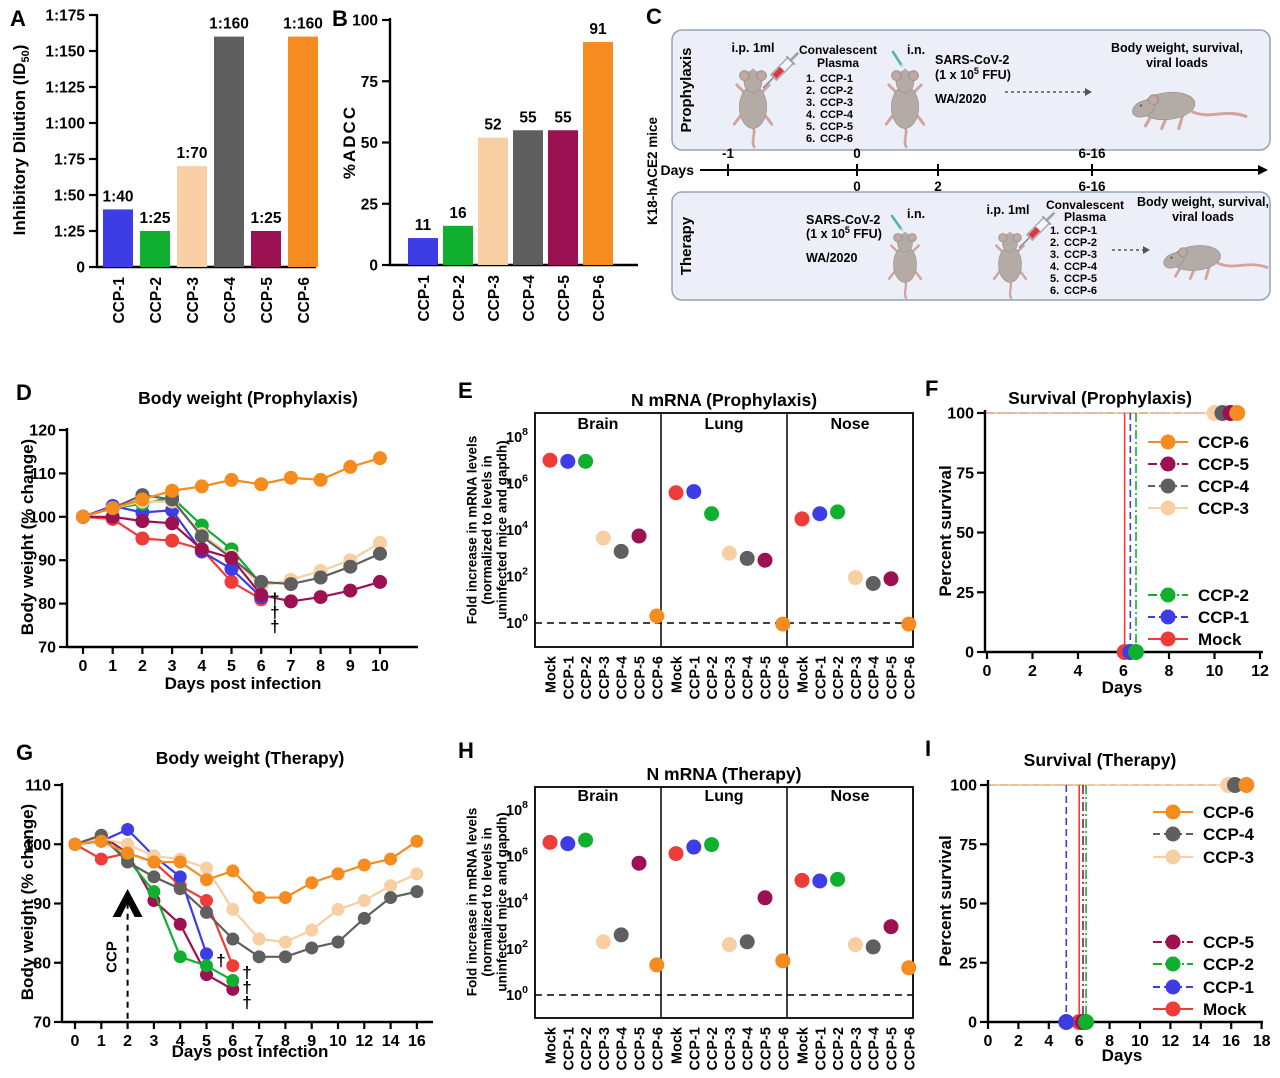 This screenshot has height=1078, width=1280. Describe the element at coordinates (47, 561) in the screenshot. I see `svg-text: 90` at that location.